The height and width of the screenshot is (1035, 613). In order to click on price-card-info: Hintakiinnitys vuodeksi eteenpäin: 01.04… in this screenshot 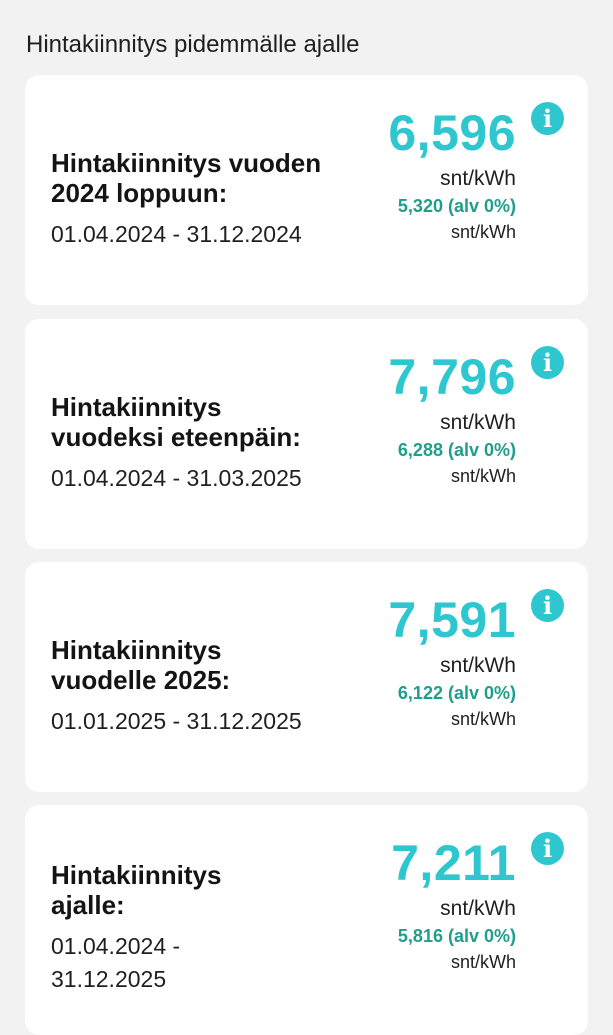, I will do `click(201, 443)`.